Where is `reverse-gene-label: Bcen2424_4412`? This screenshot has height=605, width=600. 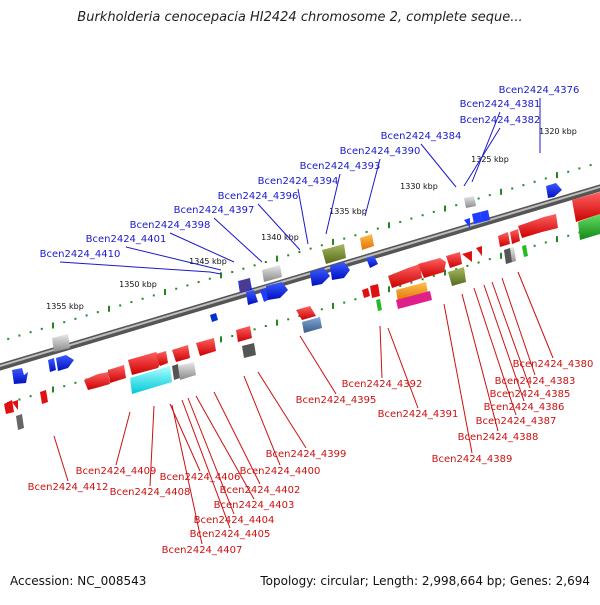
reverse-gene-label: Bcen2424_4412 is located at coordinates (68, 487).